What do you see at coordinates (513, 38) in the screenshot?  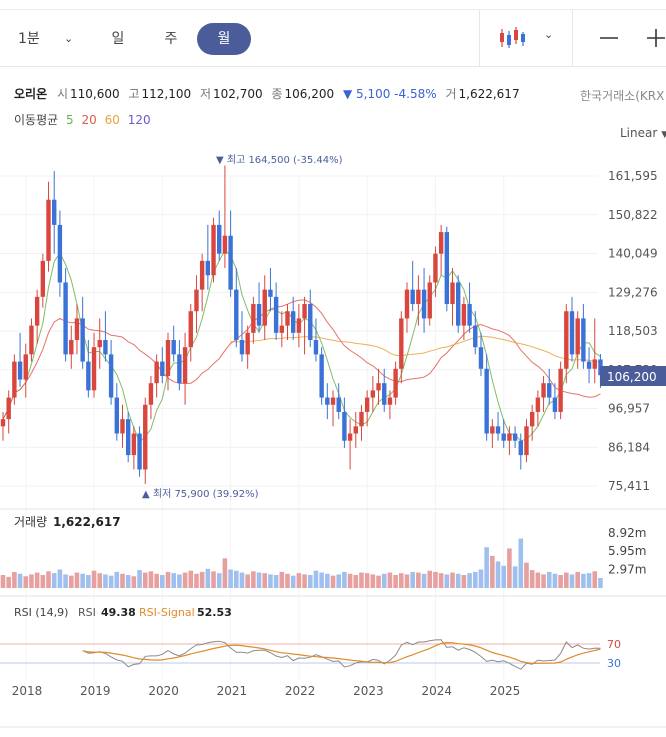 I see `candlestick-icon` at bounding box center [513, 38].